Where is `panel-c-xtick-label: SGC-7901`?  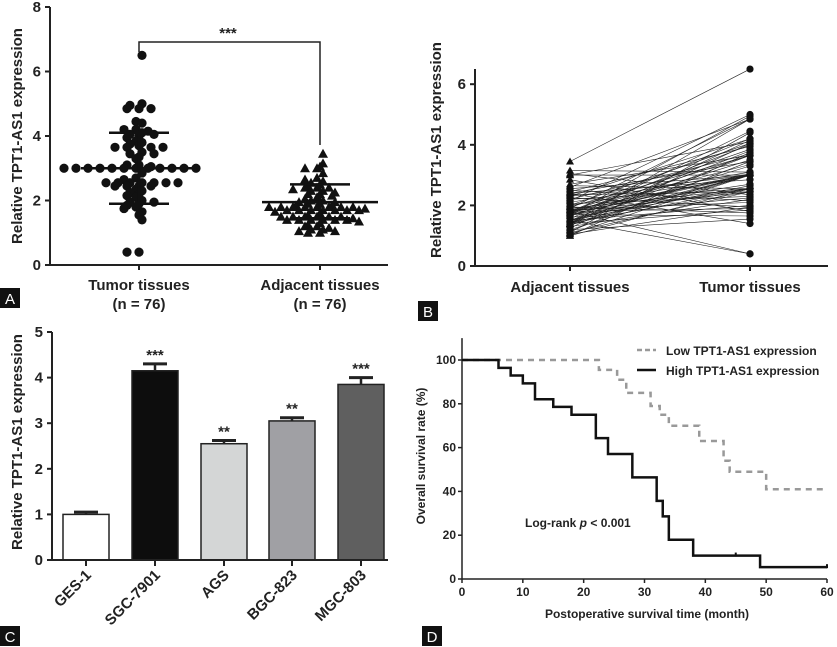 panel-c-xtick-label: SGC-7901 is located at coordinates (133, 598).